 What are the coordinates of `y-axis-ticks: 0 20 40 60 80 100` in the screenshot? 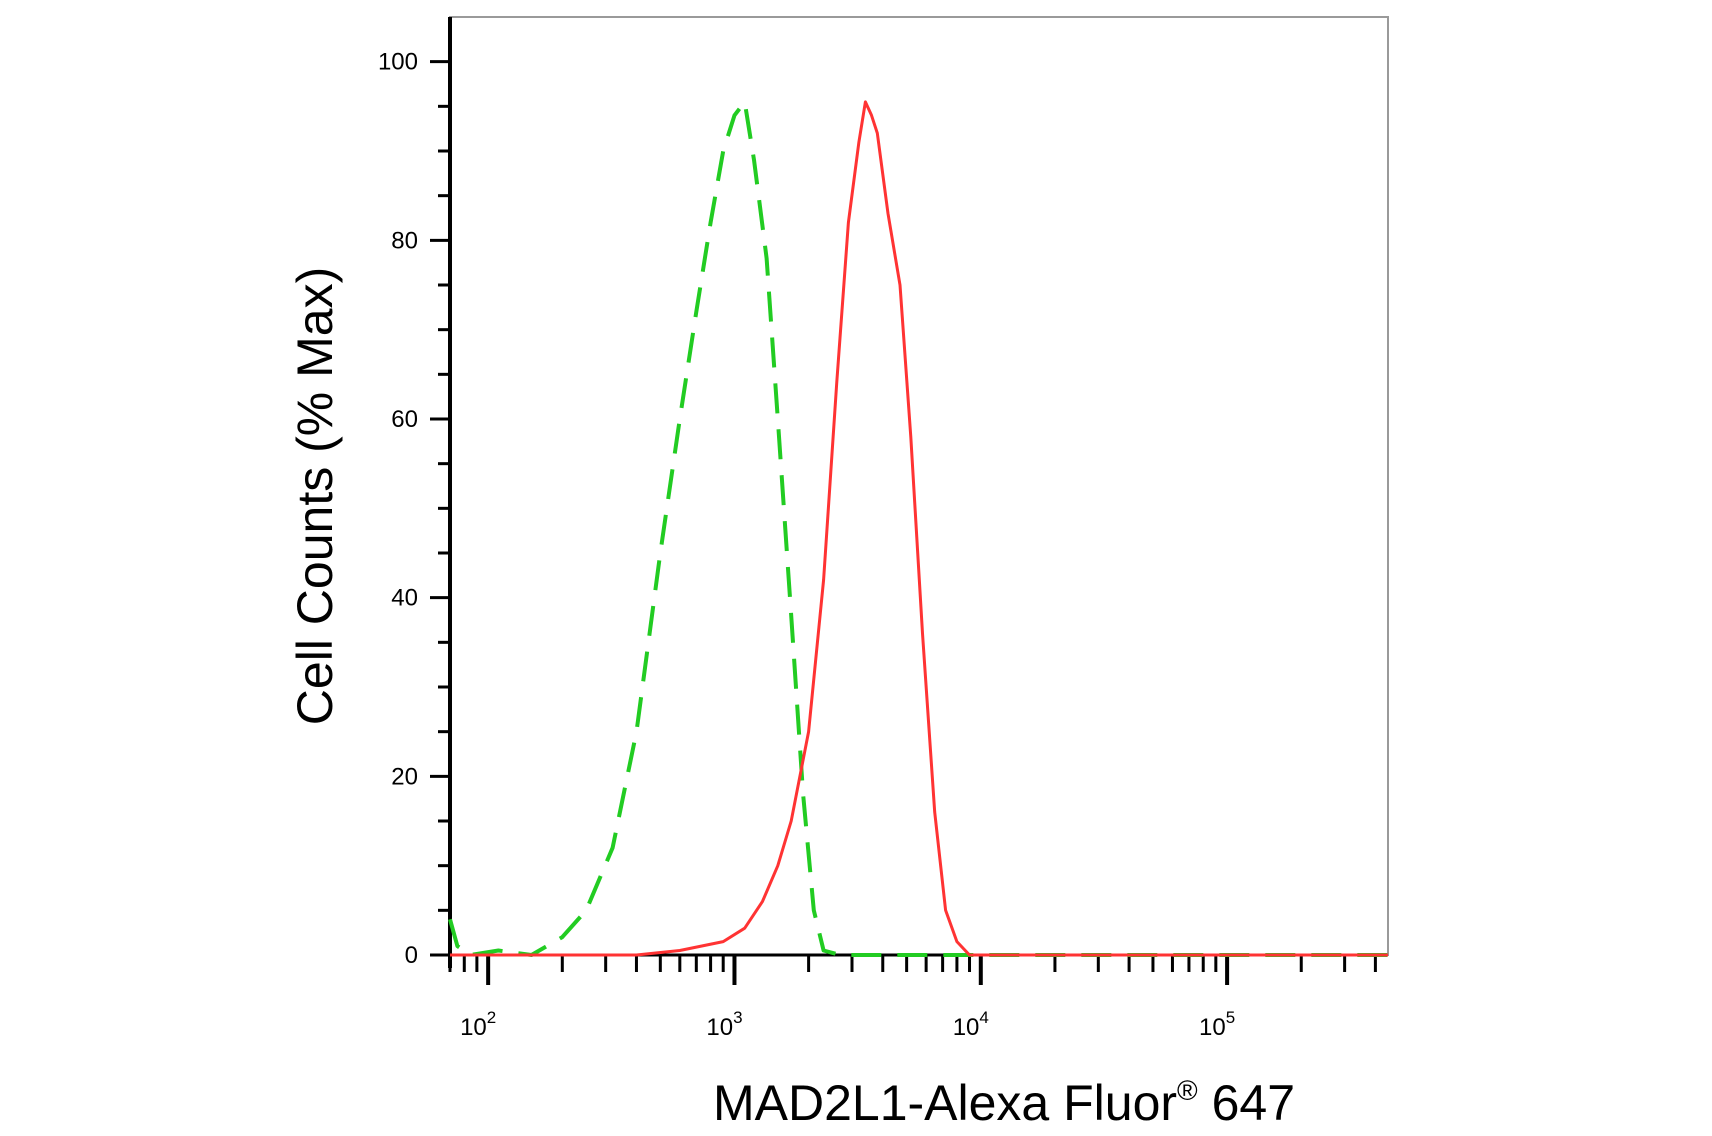 It's located at (414, 509).